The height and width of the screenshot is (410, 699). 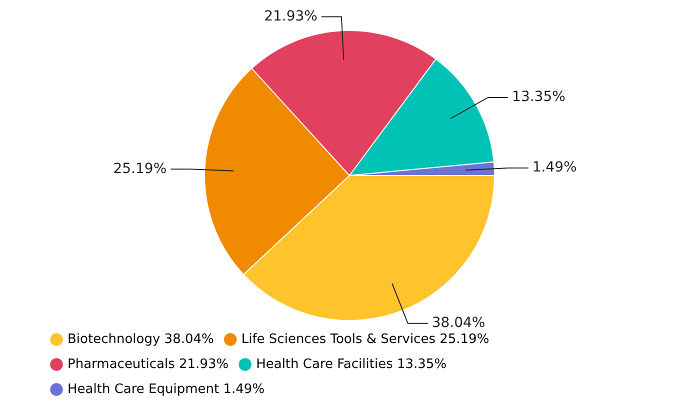 I want to click on legend-label: Pharmaceuticals 21.93%, so click(x=148, y=364).